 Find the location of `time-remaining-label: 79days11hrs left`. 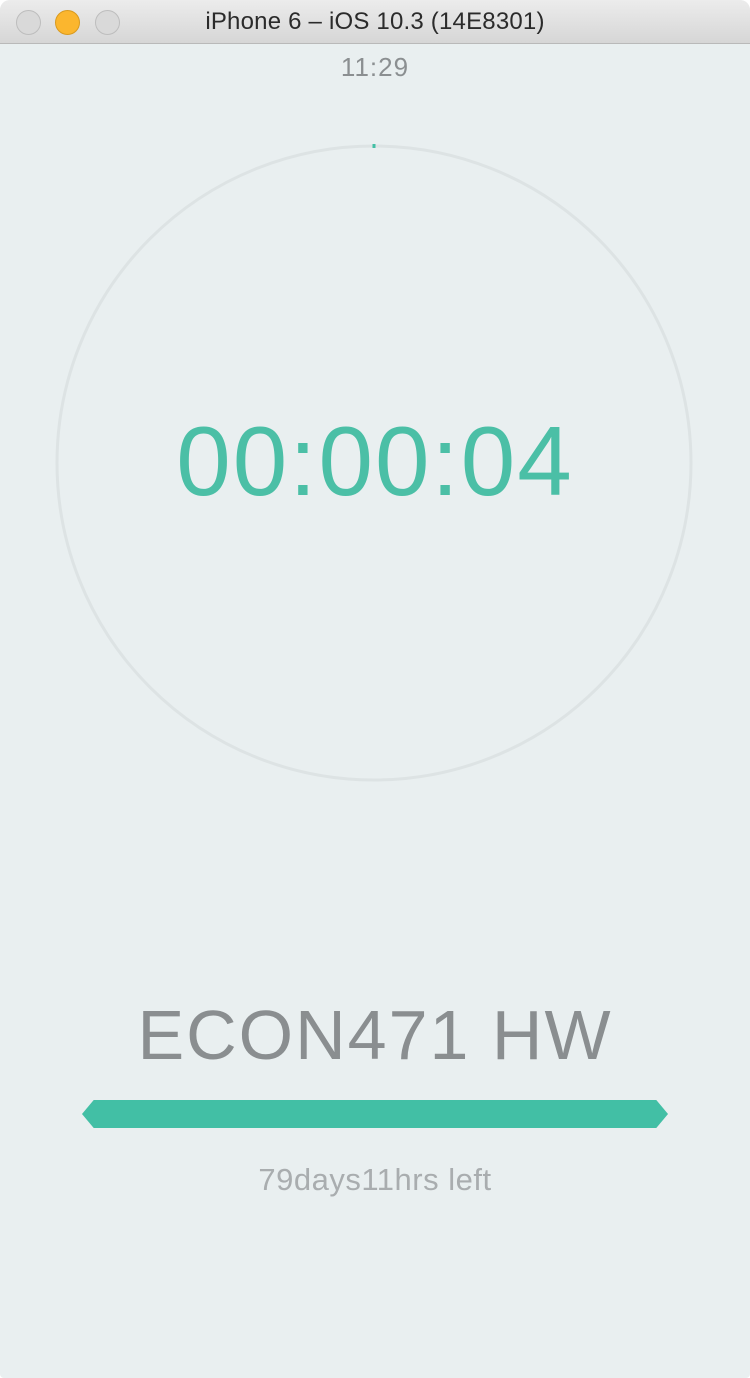

time-remaining-label: 79days11hrs left is located at coordinates (375, 1179).